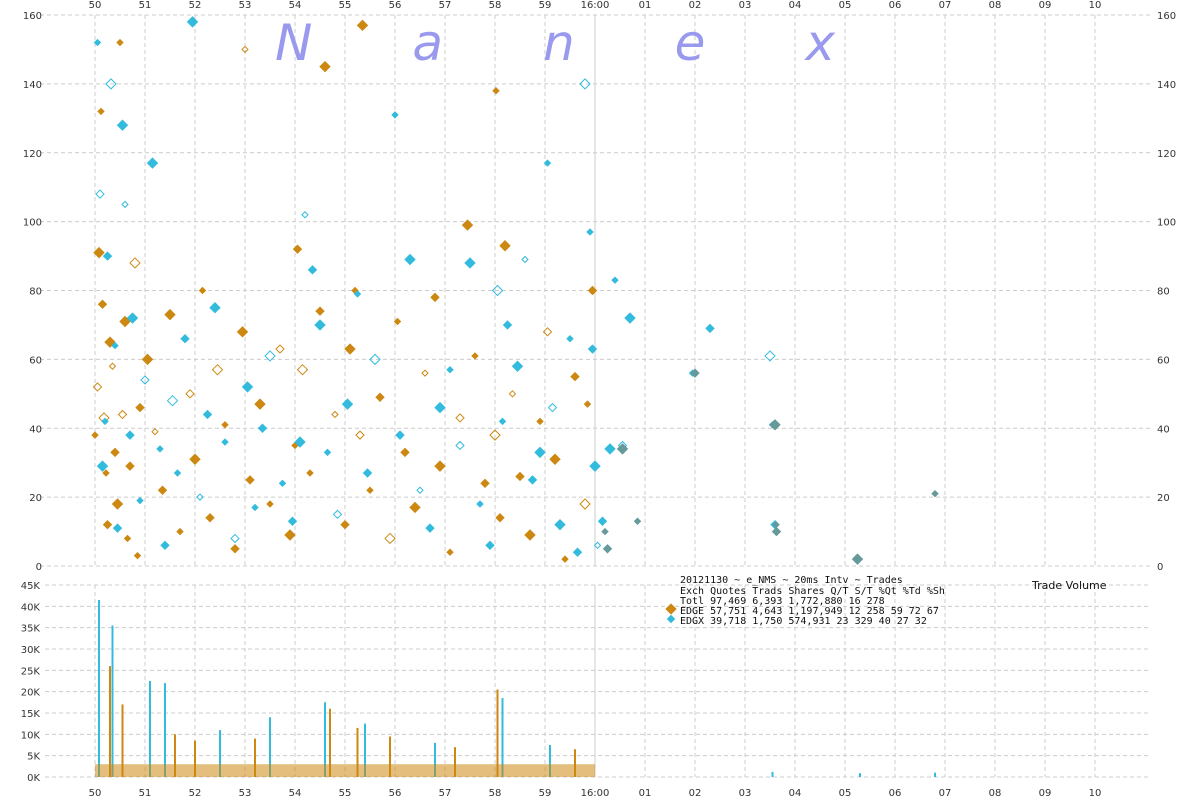  Describe the element at coordinates (32, 85) in the screenshot. I see `y-tick-label-left: 140` at that location.